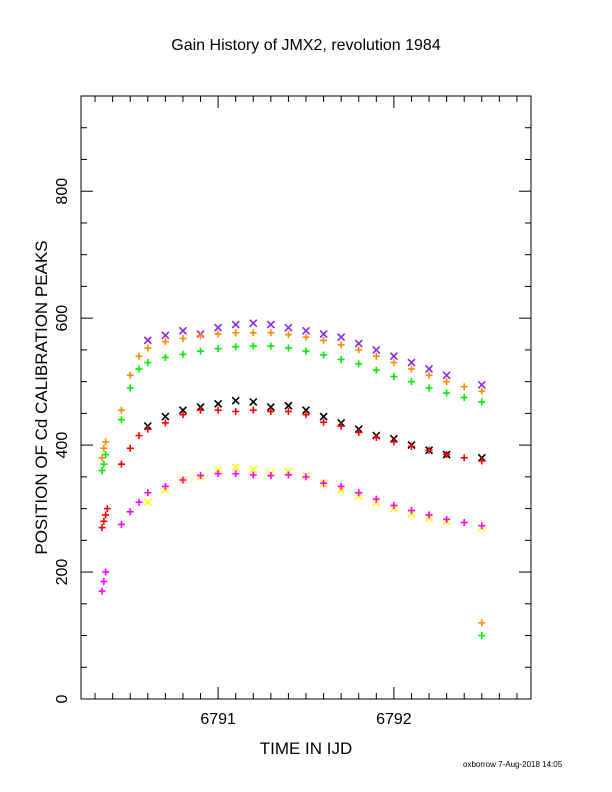  I want to click on y-tick-label: 800, so click(62, 191).